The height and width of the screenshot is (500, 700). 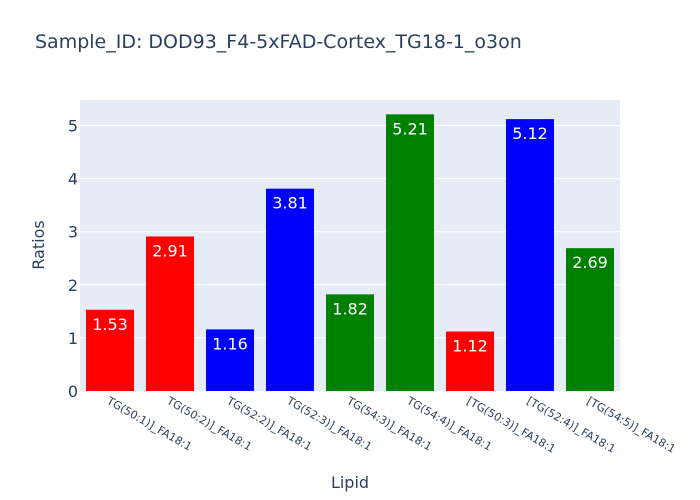 I want to click on y-tick-label: 4, so click(x=73, y=179).